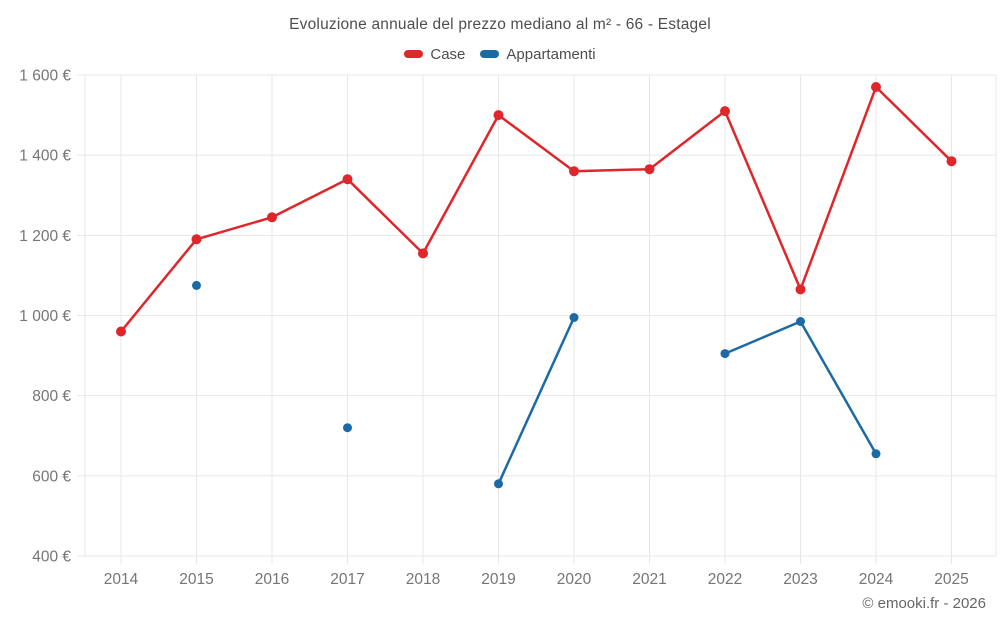  I want to click on y-axis-tick-label: 1 400 €, so click(45, 156).